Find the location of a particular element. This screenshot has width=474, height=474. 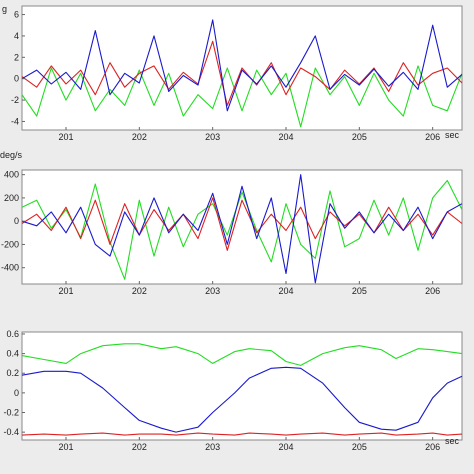

y-tick-label: 4 is located at coordinates (16, 36).